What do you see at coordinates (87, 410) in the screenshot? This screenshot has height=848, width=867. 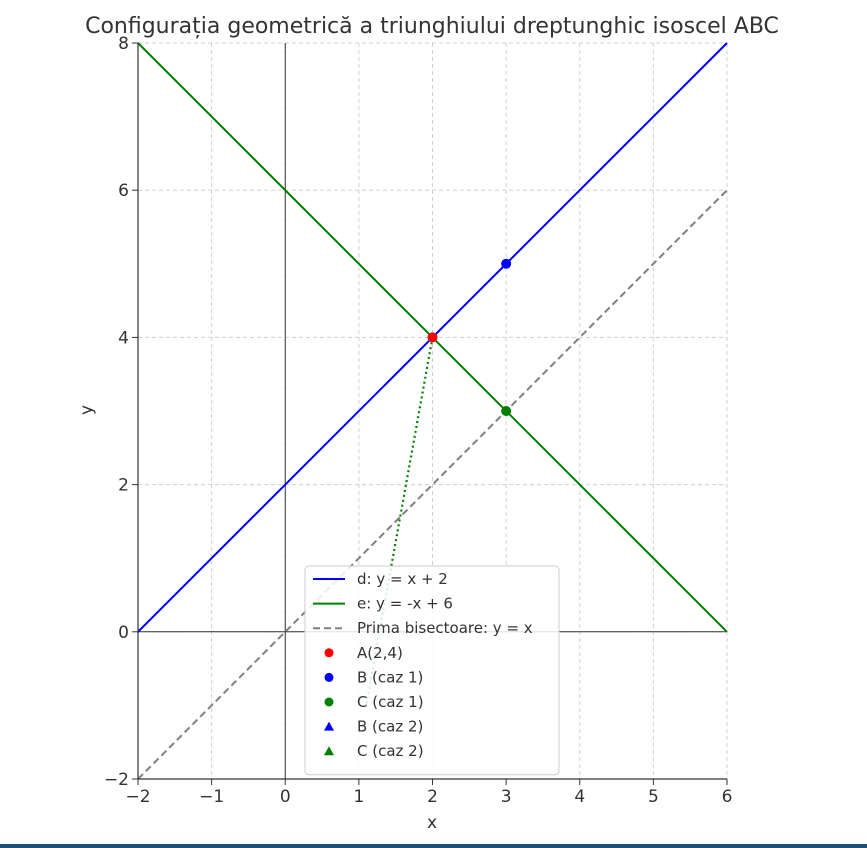 I see `y-axis-label: y` at bounding box center [87, 410].